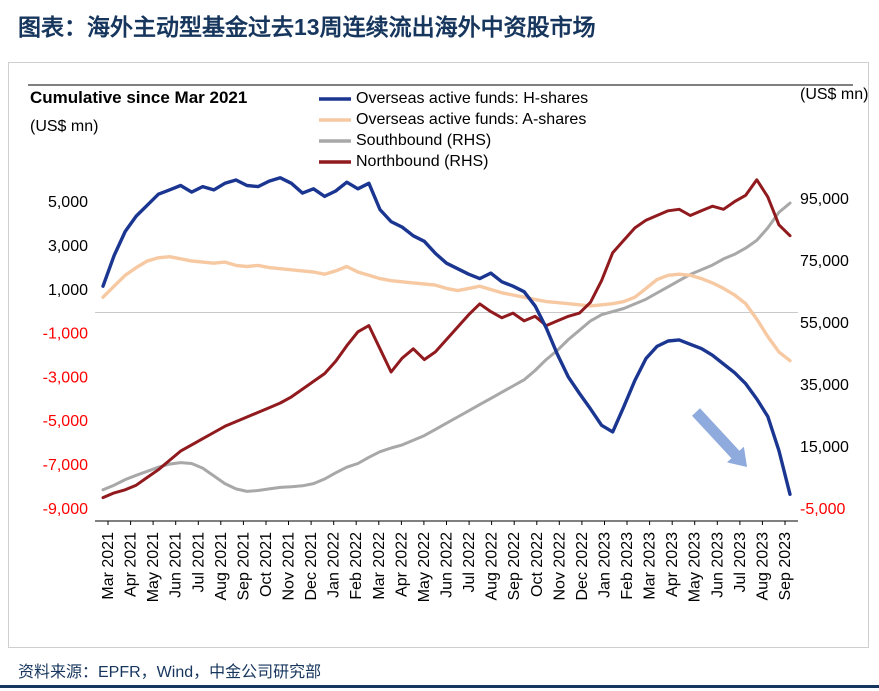 Image resolution: width=879 pixels, height=691 pixels. I want to click on x-axis-month-label: Jun 2023, so click(717, 565).